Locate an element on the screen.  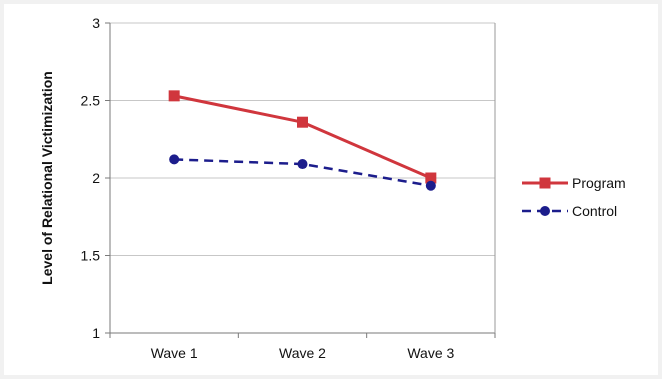
y-tick-label: 3 is located at coordinates (96, 23).